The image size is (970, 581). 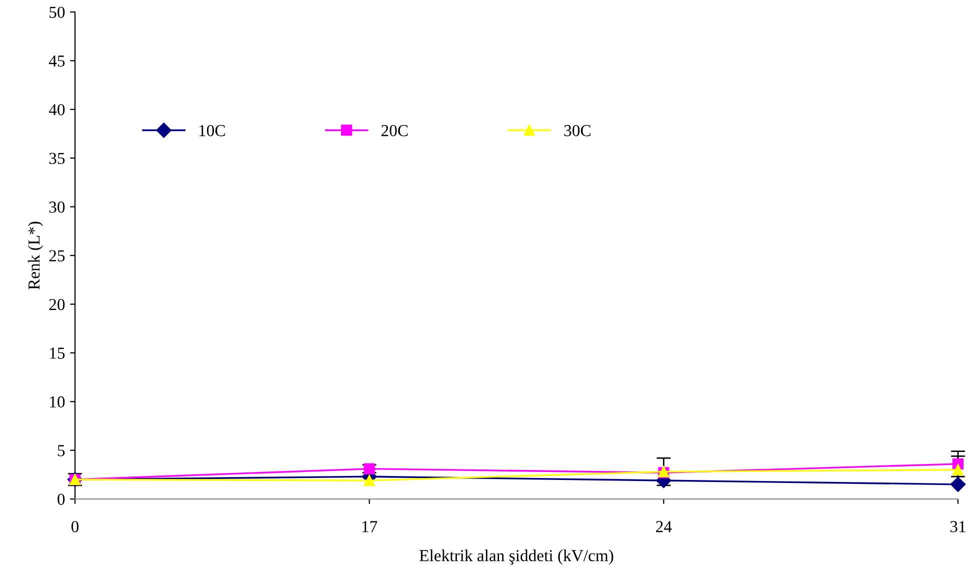 What do you see at coordinates (57, 158) in the screenshot?
I see `y-tick-label: 35` at bounding box center [57, 158].